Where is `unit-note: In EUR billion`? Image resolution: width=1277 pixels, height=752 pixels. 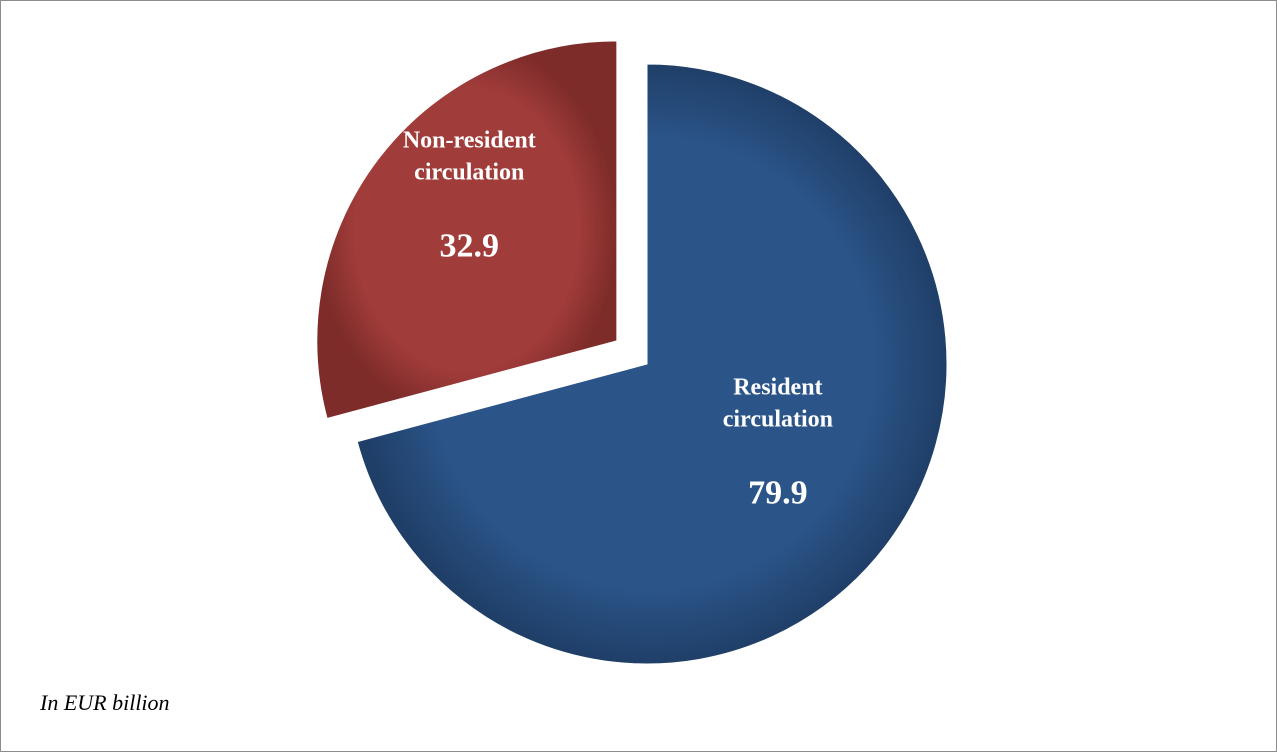 unit-note: In EUR billion is located at coordinates (105, 702).